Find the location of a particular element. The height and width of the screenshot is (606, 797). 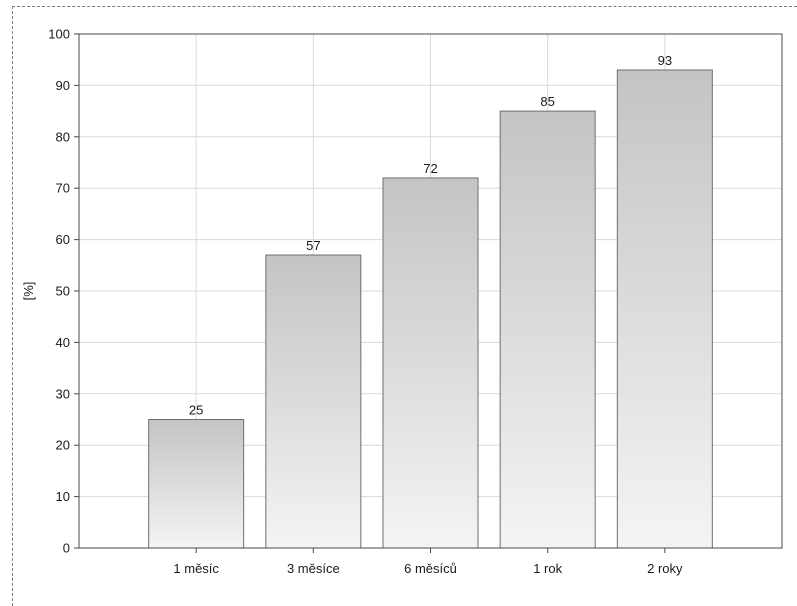

y-axis: 0 10 20 30 40 50 60 70 80 90 100 is located at coordinates (63, 291).